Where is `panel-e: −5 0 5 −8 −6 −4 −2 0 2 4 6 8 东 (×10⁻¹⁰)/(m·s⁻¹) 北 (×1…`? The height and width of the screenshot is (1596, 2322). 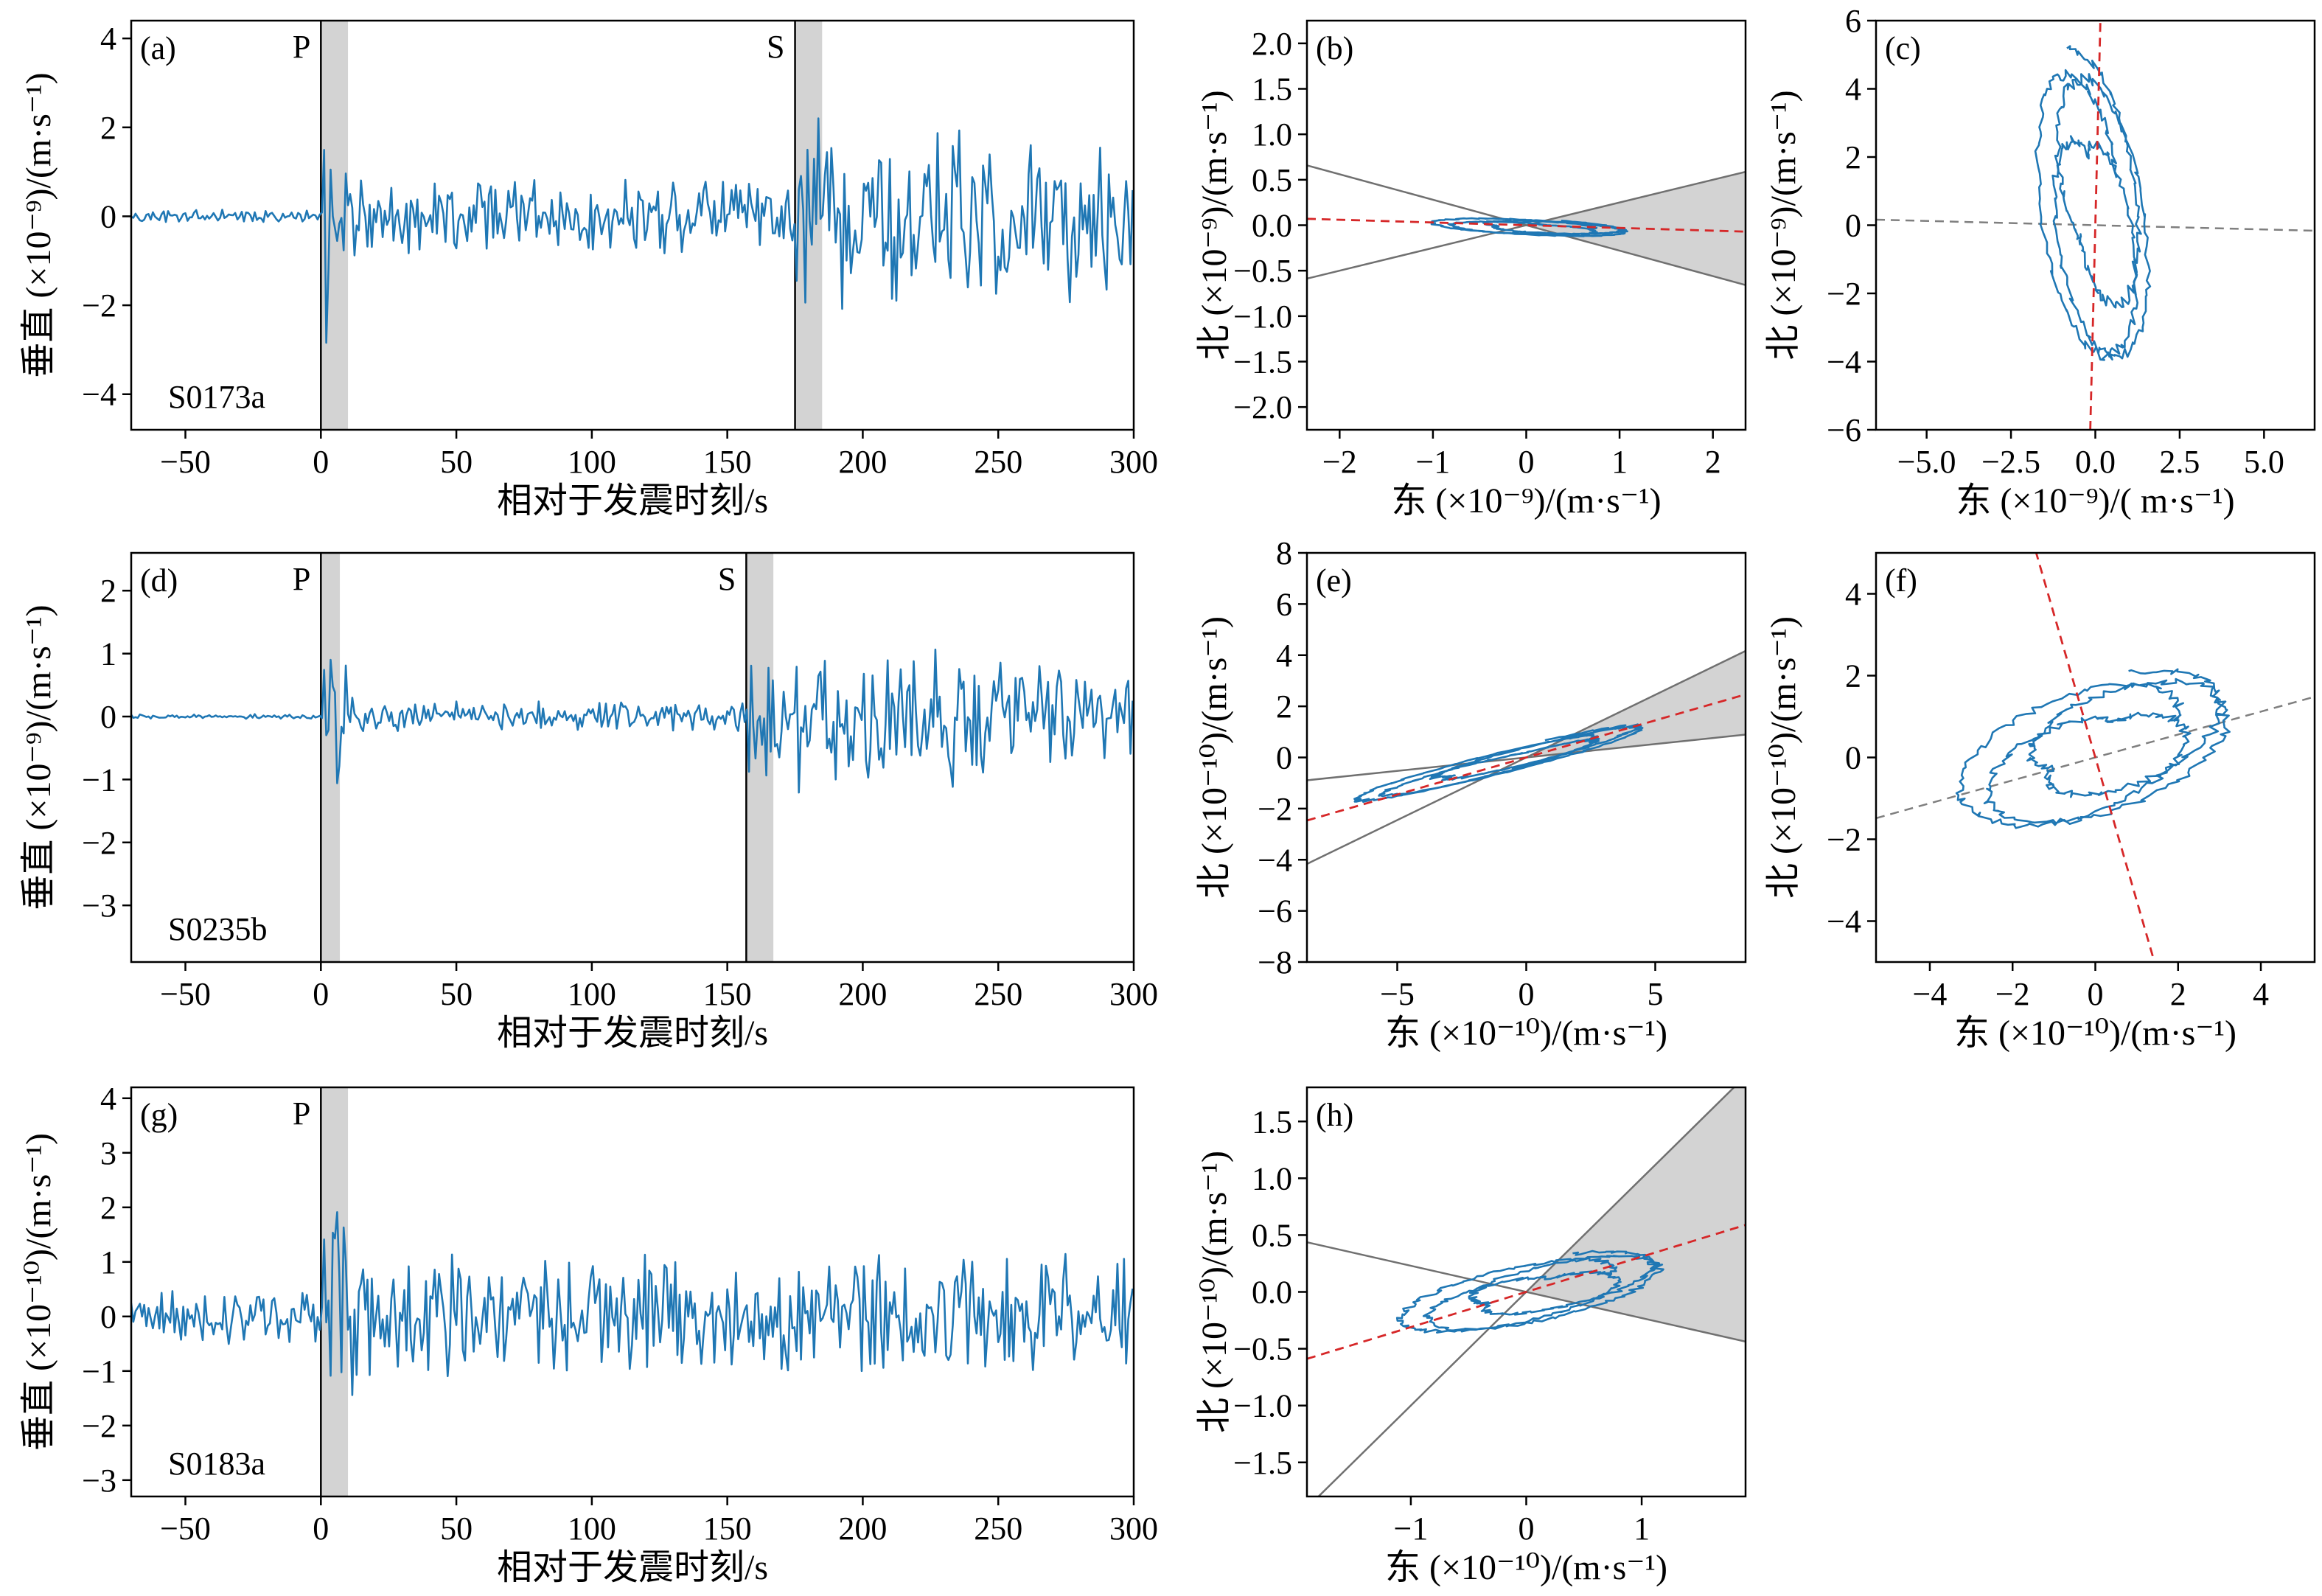 panel-e: −5 0 5 −8 −6 −4 −2 0 2 4 6 8 东 (×10⁻¹⁰)/(m·s⁻¹) 北 (×1… is located at coordinates (1471, 794).